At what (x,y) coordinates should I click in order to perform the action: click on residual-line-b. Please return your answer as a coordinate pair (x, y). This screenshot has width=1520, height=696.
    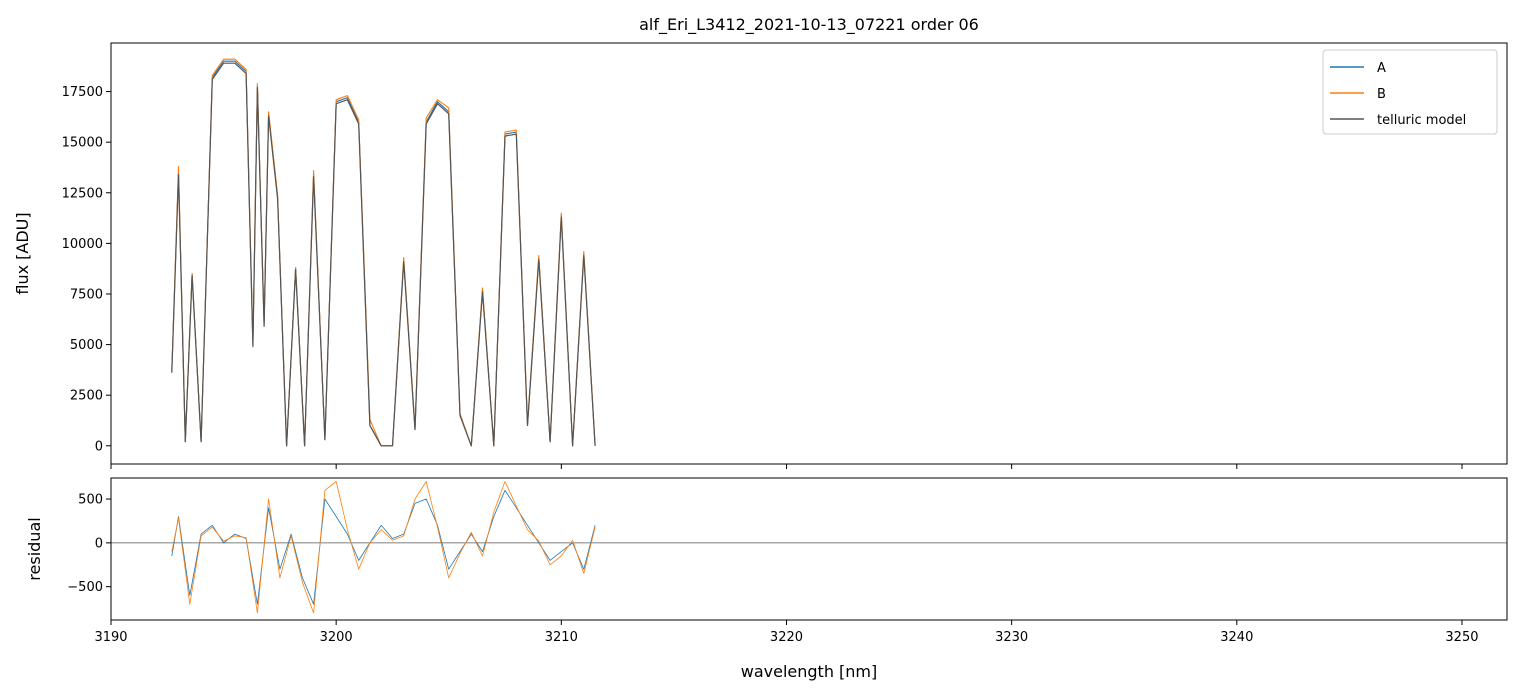
    Looking at the image, I should click on (383, 547).